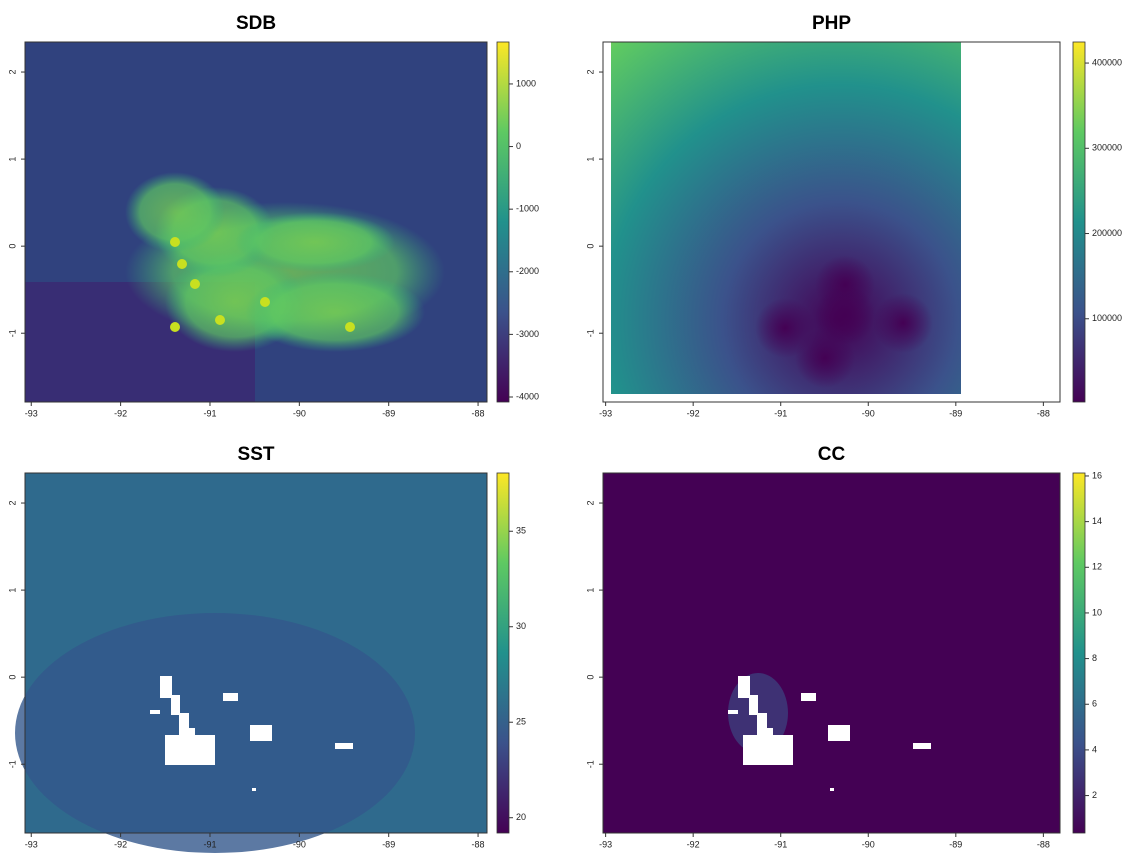 Image resolution: width=1137 pixels, height=859 pixels. I want to click on map-title: SDB, so click(256, 23).